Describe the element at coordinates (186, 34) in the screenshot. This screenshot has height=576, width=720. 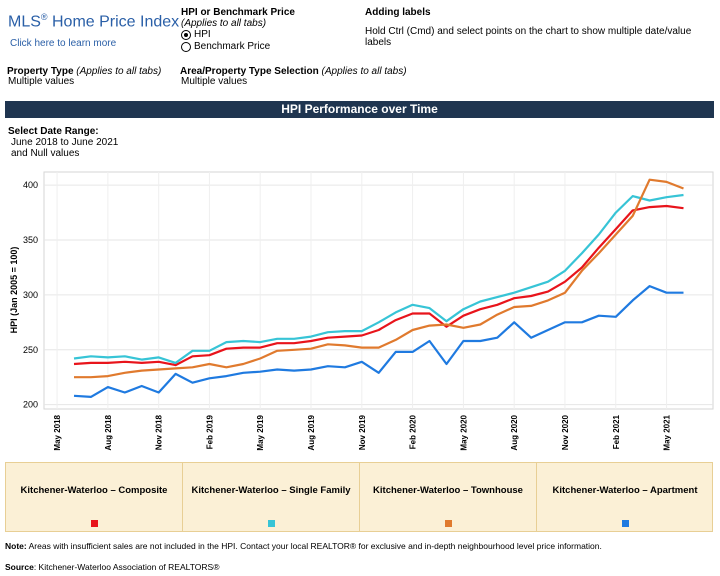
I see `radio-selected-icon` at that location.